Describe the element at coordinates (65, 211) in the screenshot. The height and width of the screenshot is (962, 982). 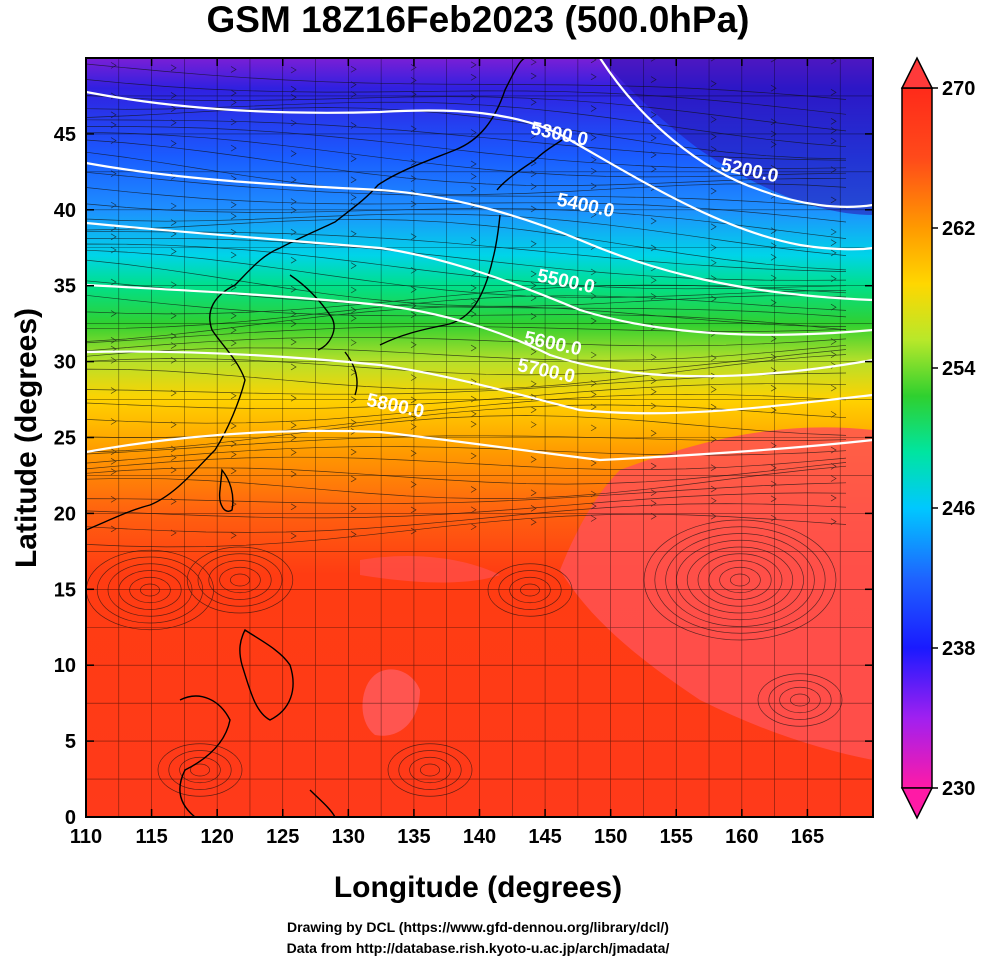
I see `y-tick-label: 40` at that location.